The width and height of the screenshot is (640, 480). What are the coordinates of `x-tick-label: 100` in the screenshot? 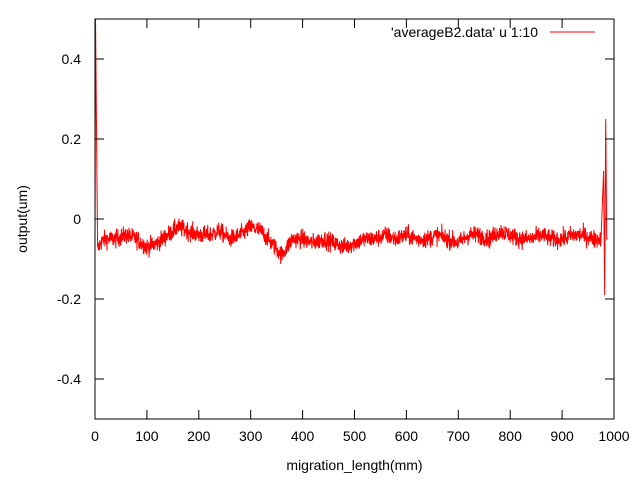 It's located at (147, 436).